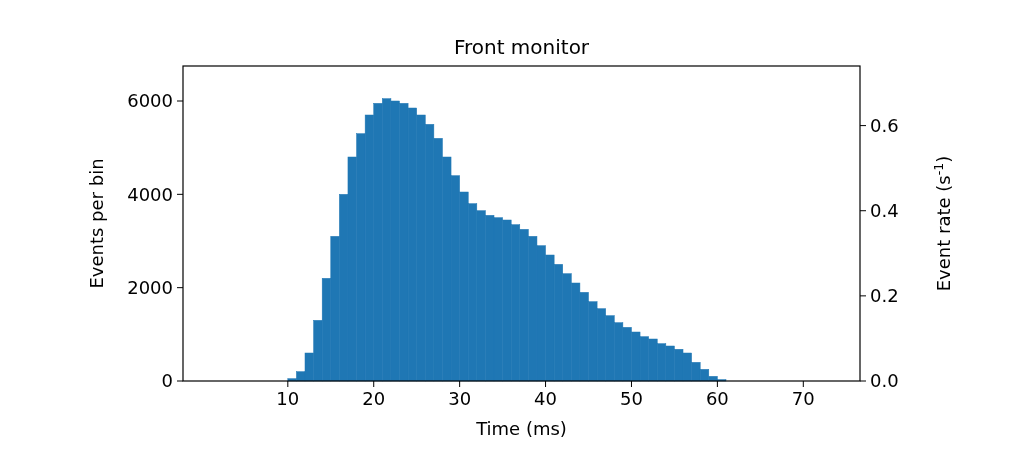 This screenshot has width=1013, height=469. I want to click on chart-title: Front monitor, so click(521, 47).